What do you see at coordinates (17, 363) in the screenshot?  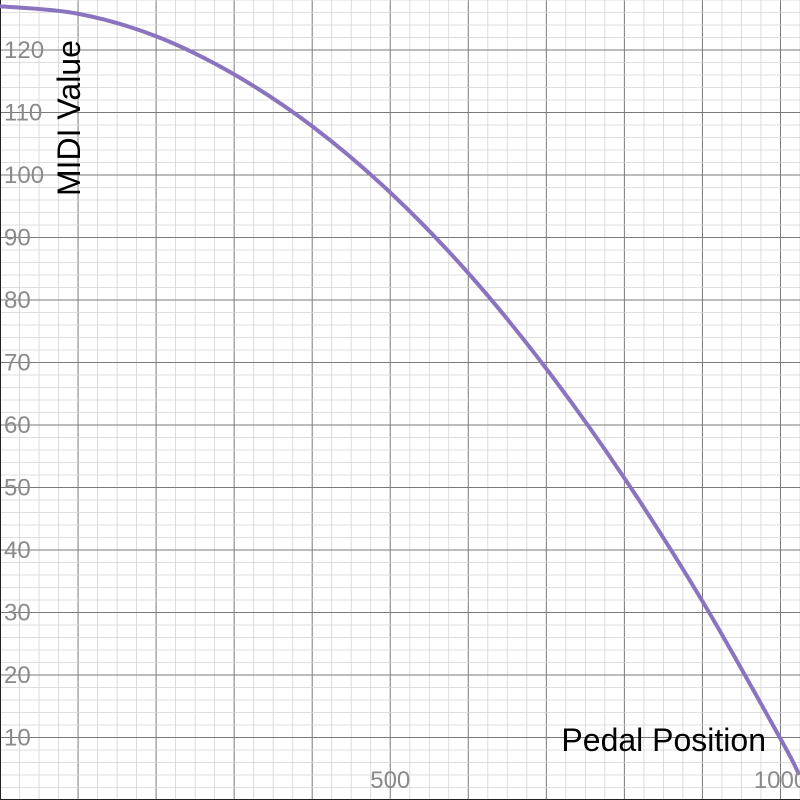 I see `y-tick-label: 70` at bounding box center [17, 363].